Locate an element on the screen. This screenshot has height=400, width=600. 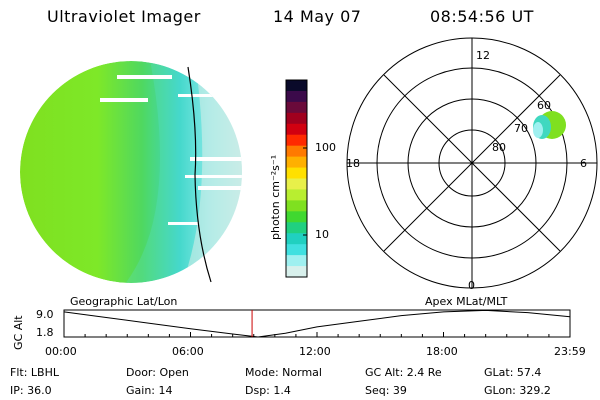
timeline-x-tick-0: 00:00 is located at coordinates (61, 351).